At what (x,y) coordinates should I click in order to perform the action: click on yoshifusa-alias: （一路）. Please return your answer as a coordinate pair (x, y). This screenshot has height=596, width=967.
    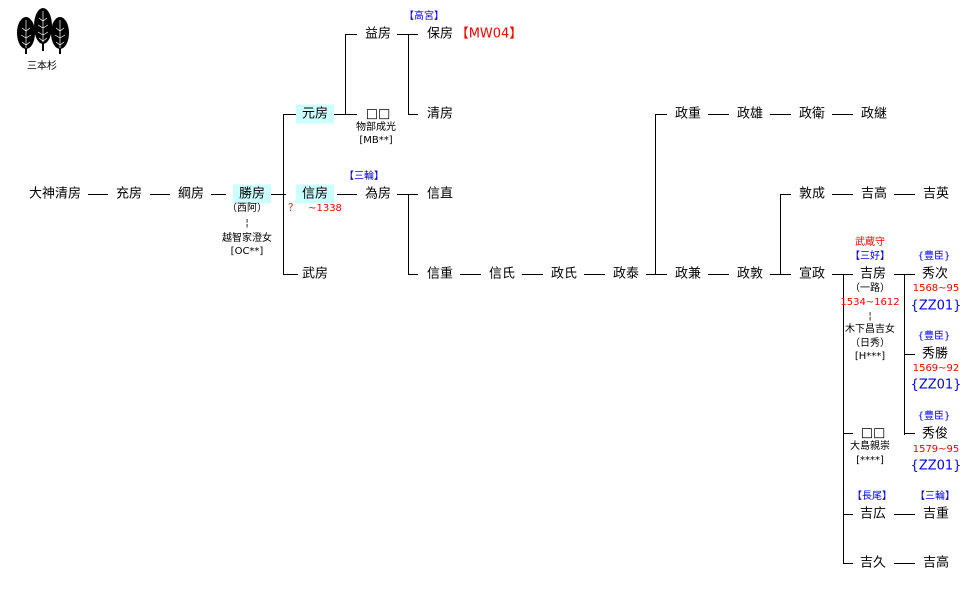
    Looking at the image, I should click on (870, 288).